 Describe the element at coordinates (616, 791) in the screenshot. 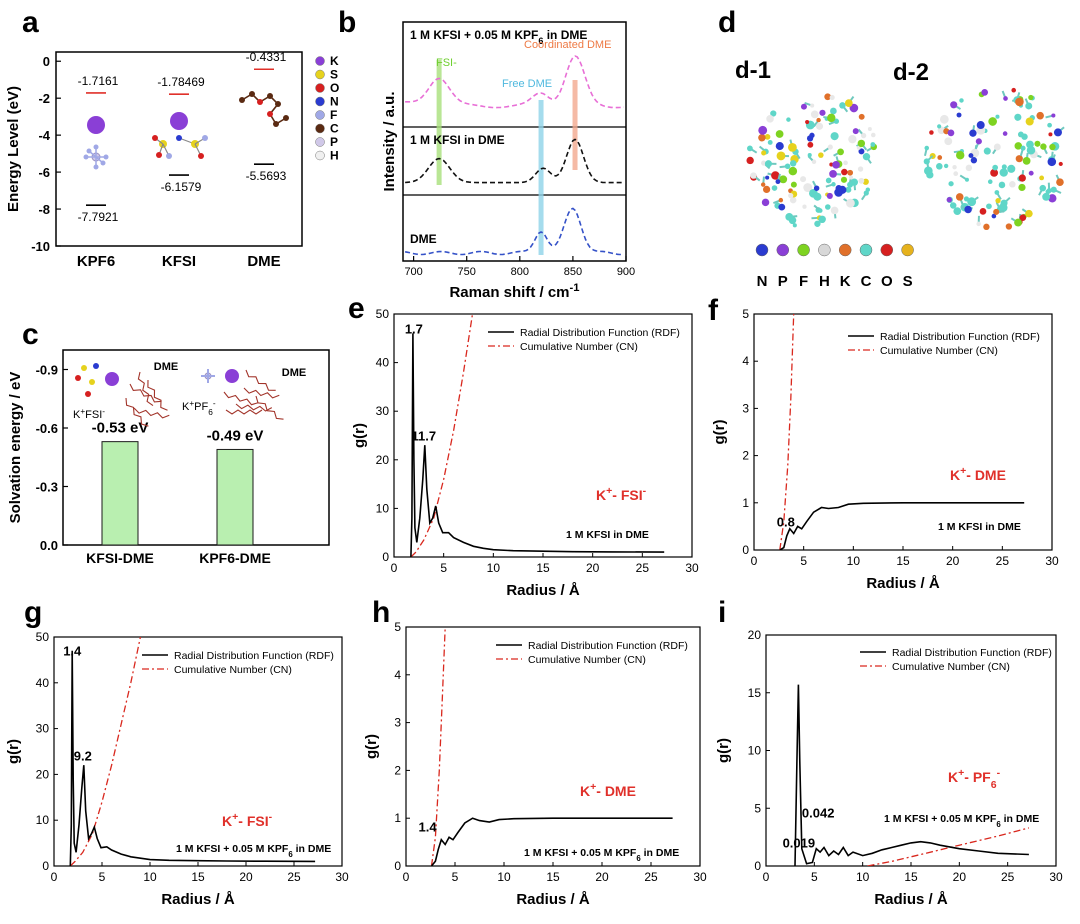

I see `pair-label-h-part: - DME` at that location.